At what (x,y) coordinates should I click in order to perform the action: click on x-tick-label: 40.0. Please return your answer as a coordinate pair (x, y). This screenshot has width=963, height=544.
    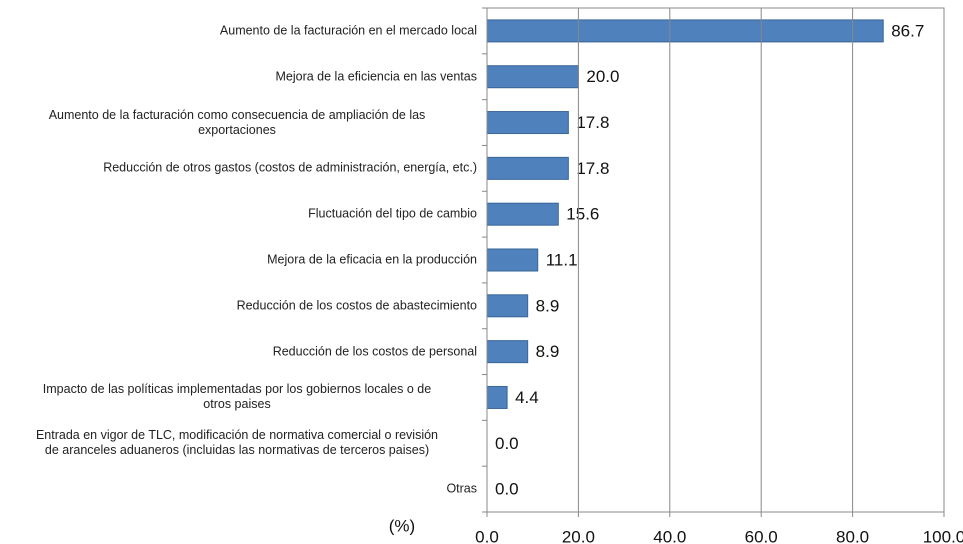
    Looking at the image, I should click on (669, 535).